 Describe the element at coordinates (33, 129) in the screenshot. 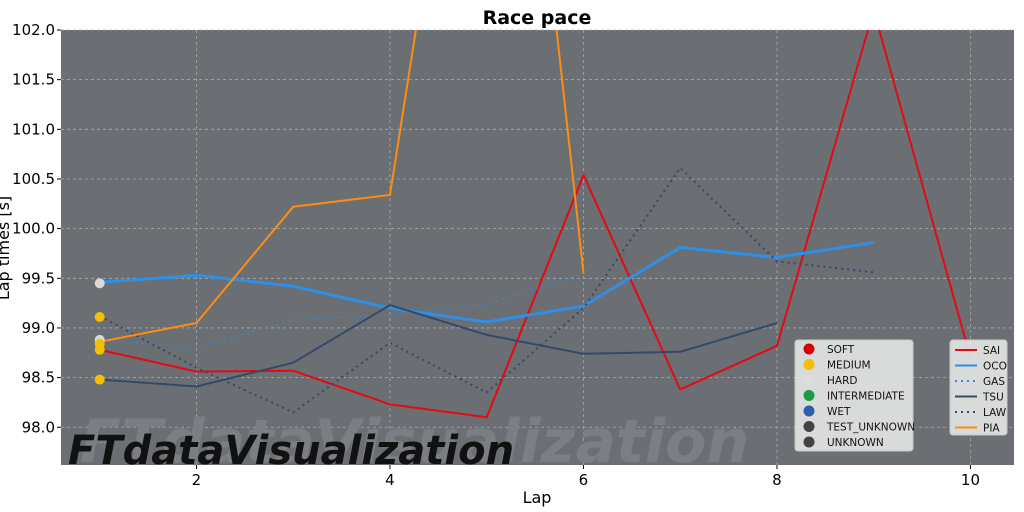

I see `y-tick-label: 101.0` at that location.